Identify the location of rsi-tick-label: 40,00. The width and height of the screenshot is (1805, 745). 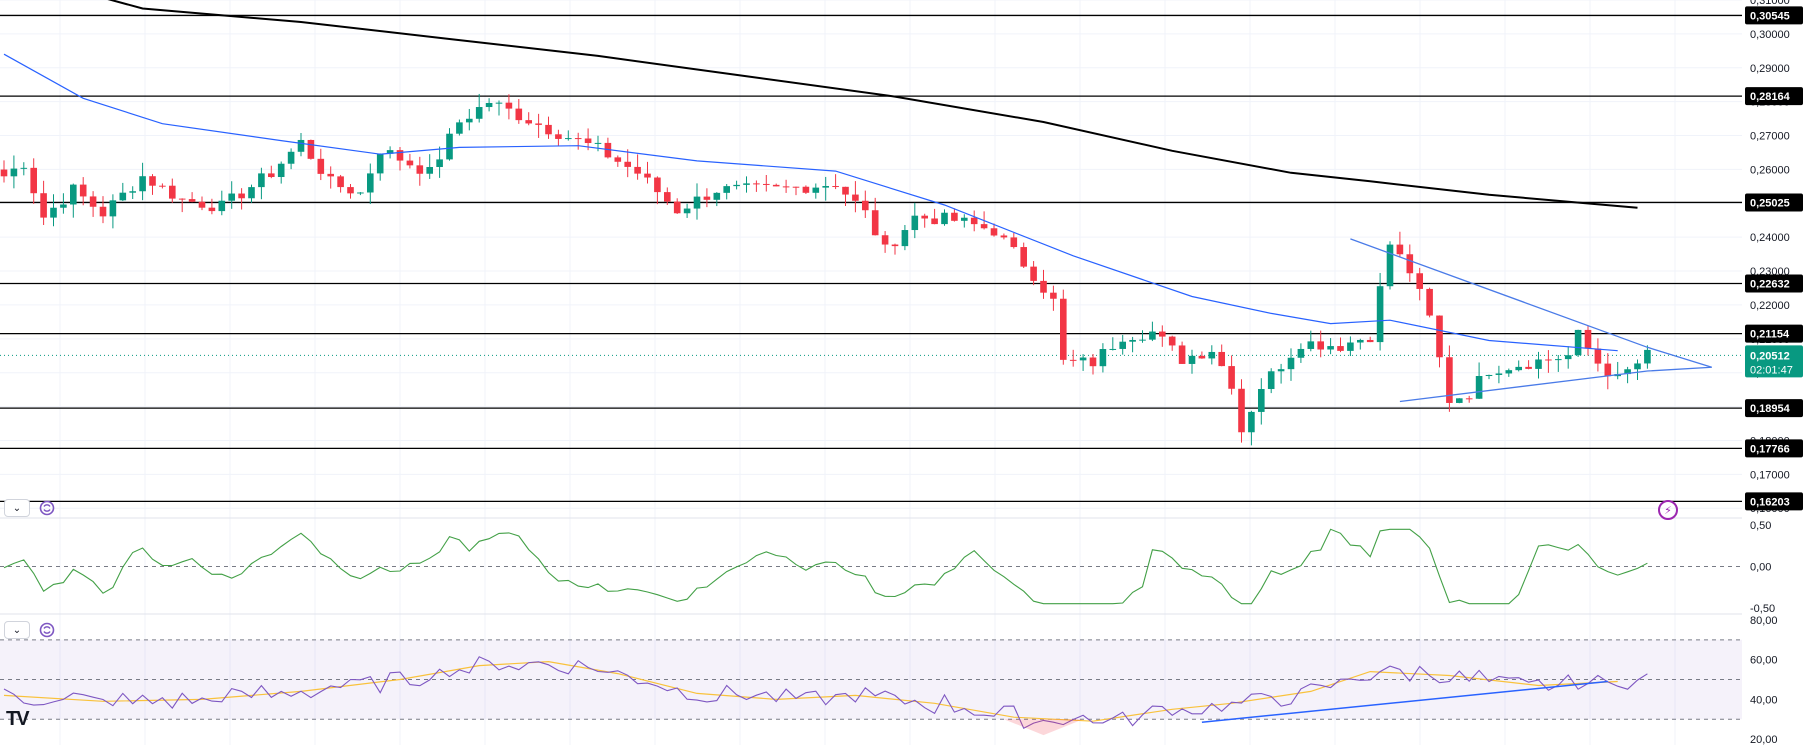
(1764, 700).